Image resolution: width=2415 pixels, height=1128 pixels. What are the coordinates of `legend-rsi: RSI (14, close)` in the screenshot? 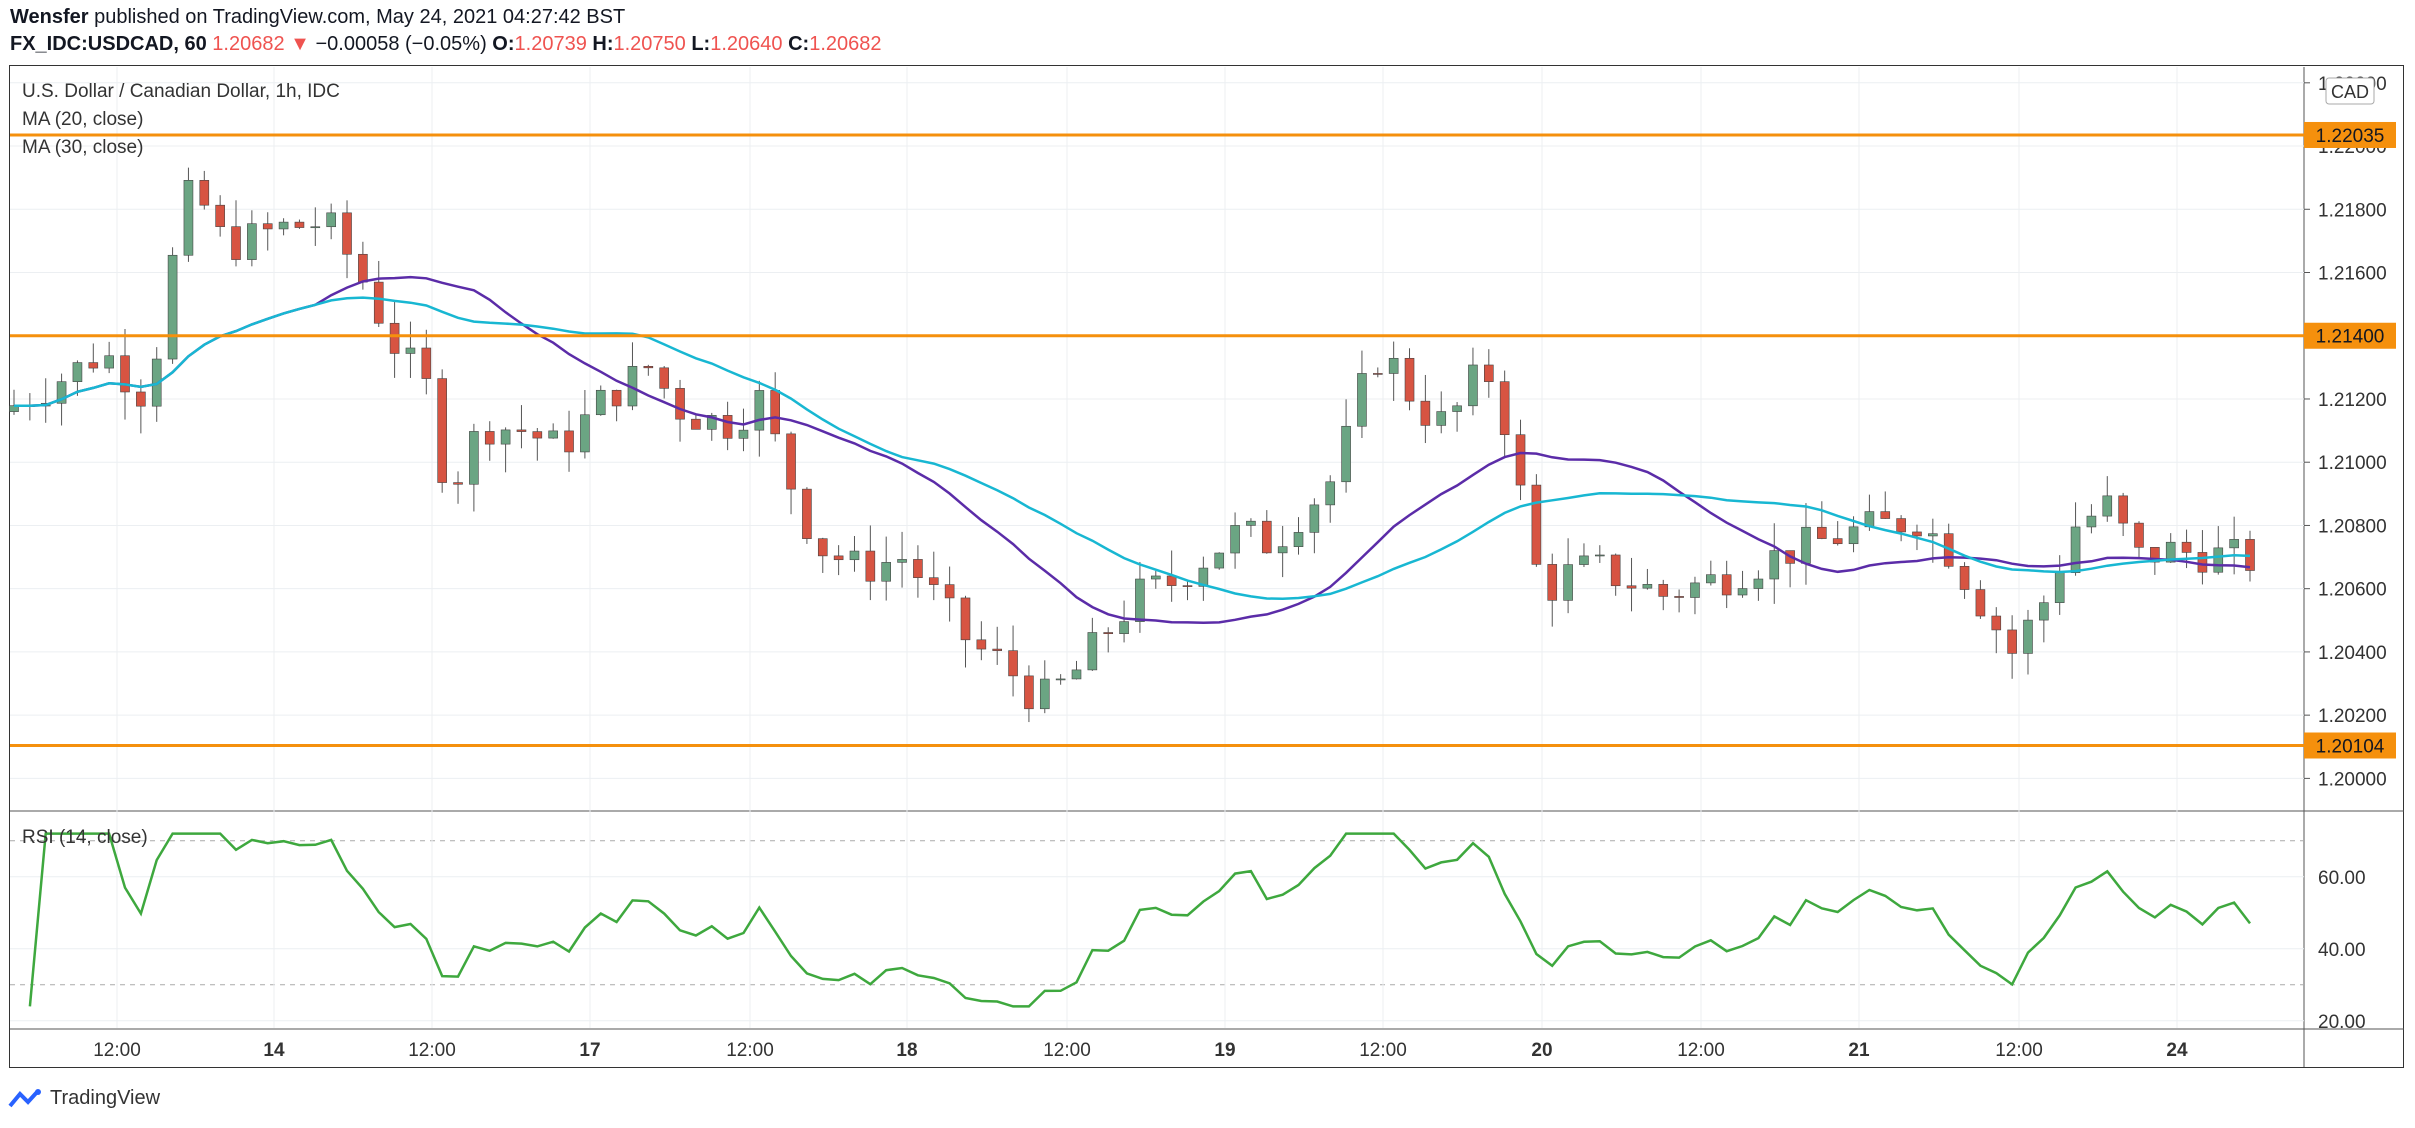 It's located at (85, 837).